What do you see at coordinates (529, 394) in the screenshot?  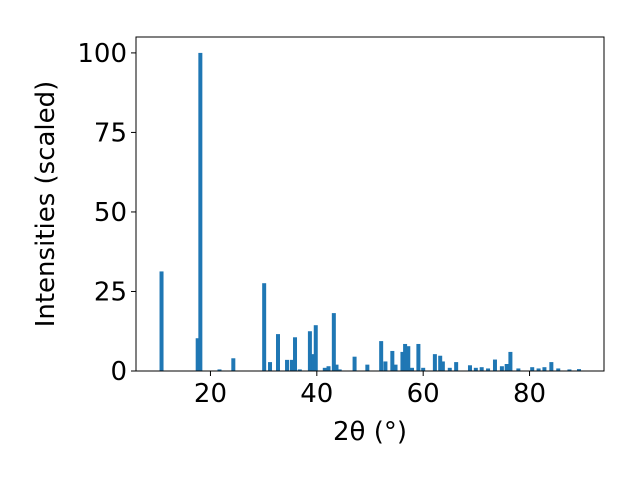 I see `x-tick-label: 80` at bounding box center [529, 394].